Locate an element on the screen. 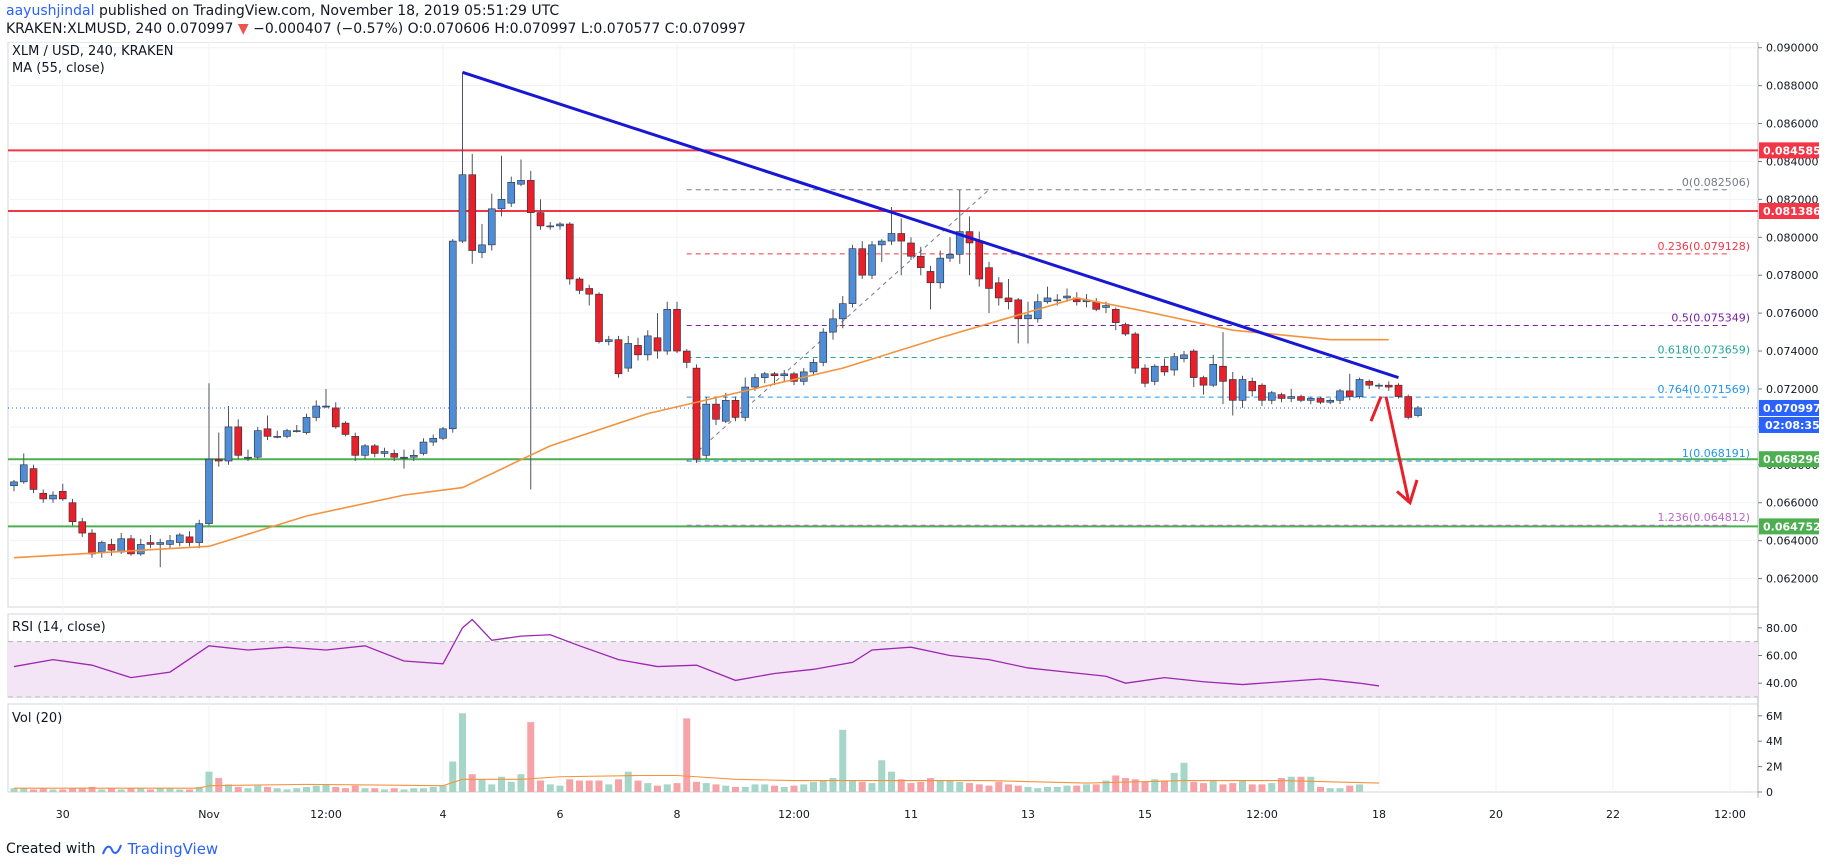 Image resolution: width=1828 pixels, height=868 pixels. price-tick-label: 0.088000 is located at coordinates (1792, 86).